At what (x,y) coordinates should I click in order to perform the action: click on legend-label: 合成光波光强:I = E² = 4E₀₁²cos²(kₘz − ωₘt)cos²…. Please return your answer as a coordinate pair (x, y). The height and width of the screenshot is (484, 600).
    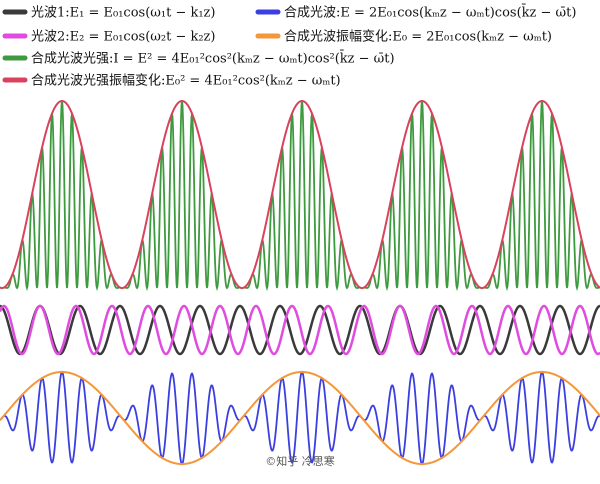
    Looking at the image, I should click on (213, 58).